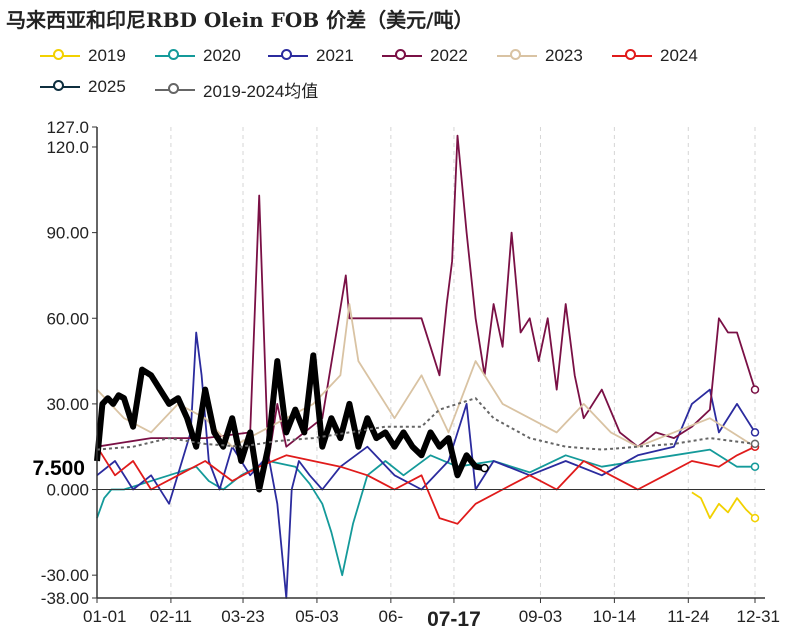  What do you see at coordinates (67, 404) in the screenshot?
I see `y-tick-label: 30.00` at bounding box center [67, 404].